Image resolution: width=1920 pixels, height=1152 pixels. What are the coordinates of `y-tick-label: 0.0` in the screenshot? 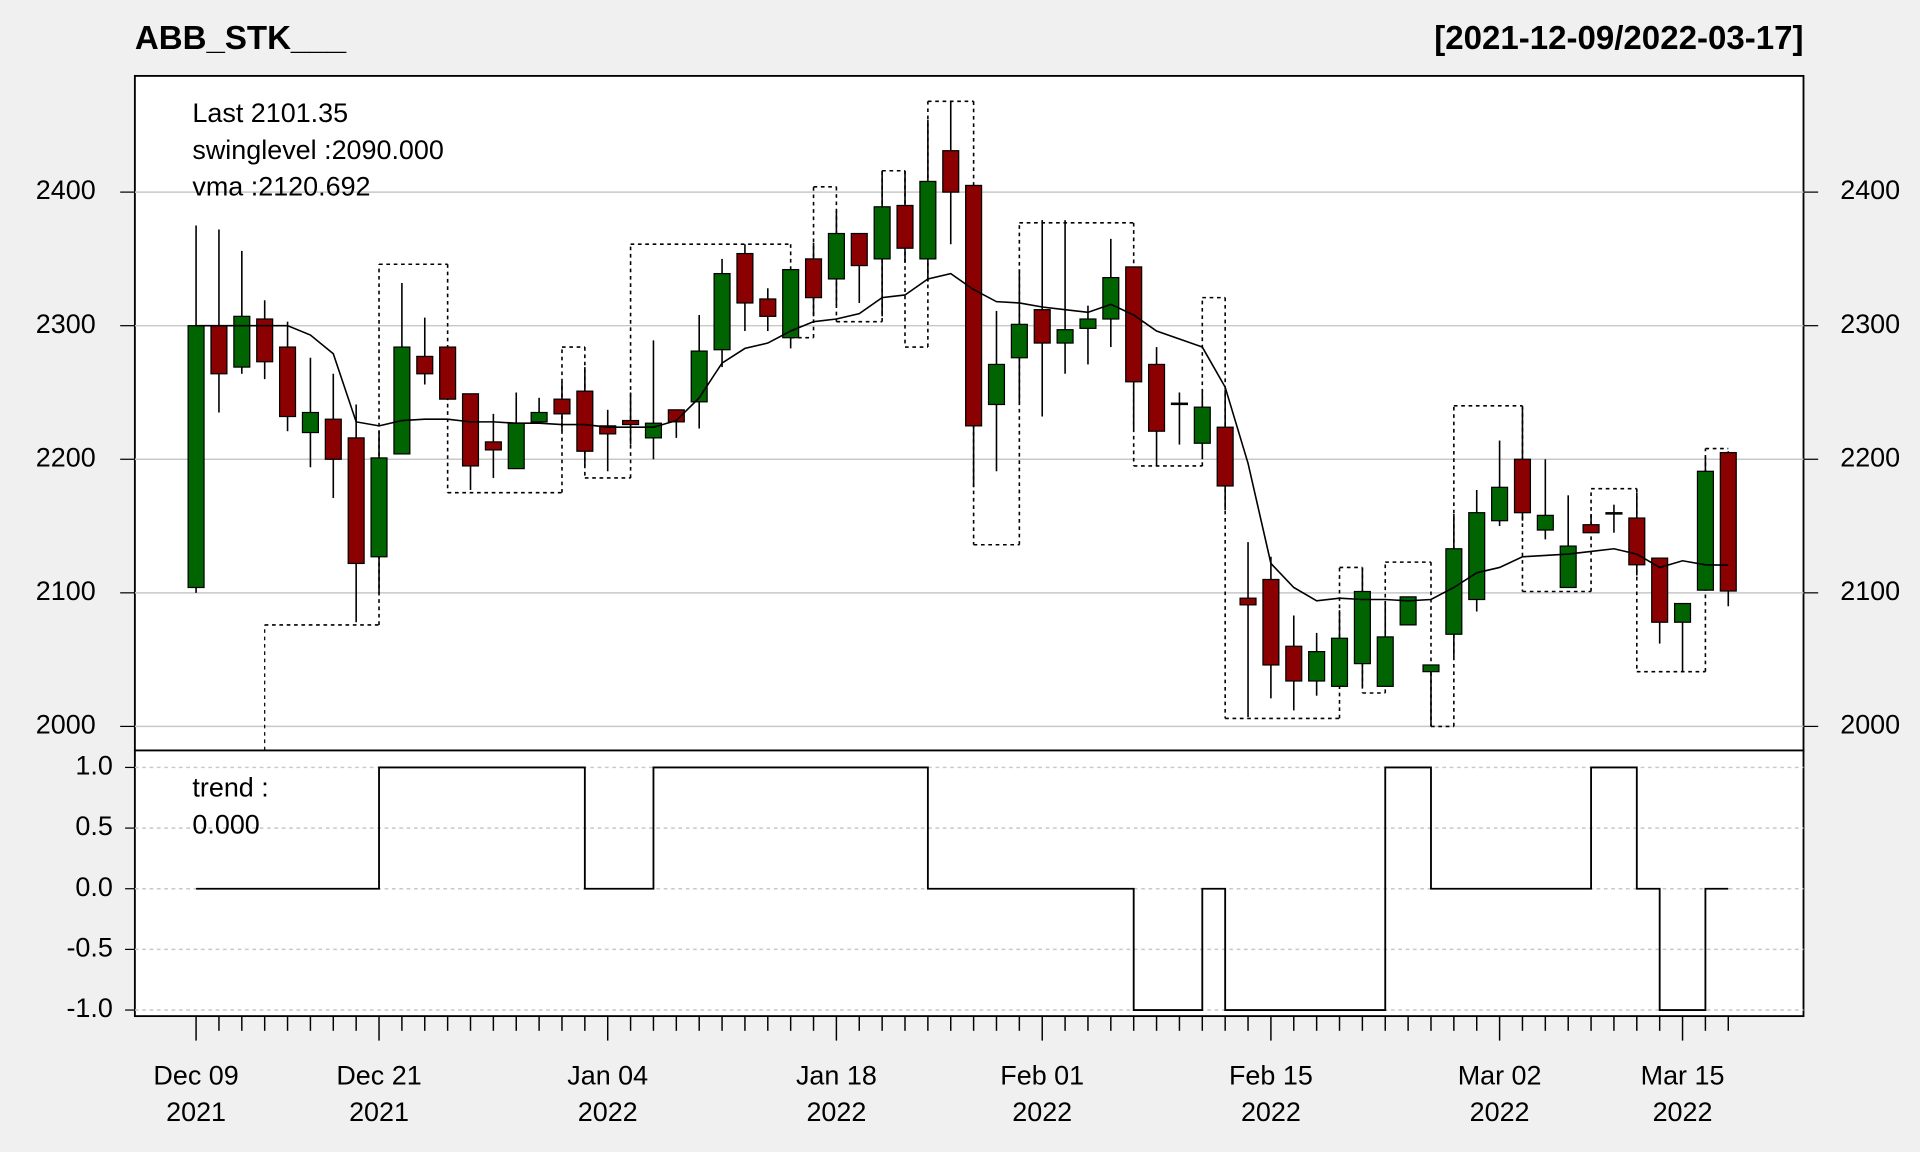 It's located at (93, 887).